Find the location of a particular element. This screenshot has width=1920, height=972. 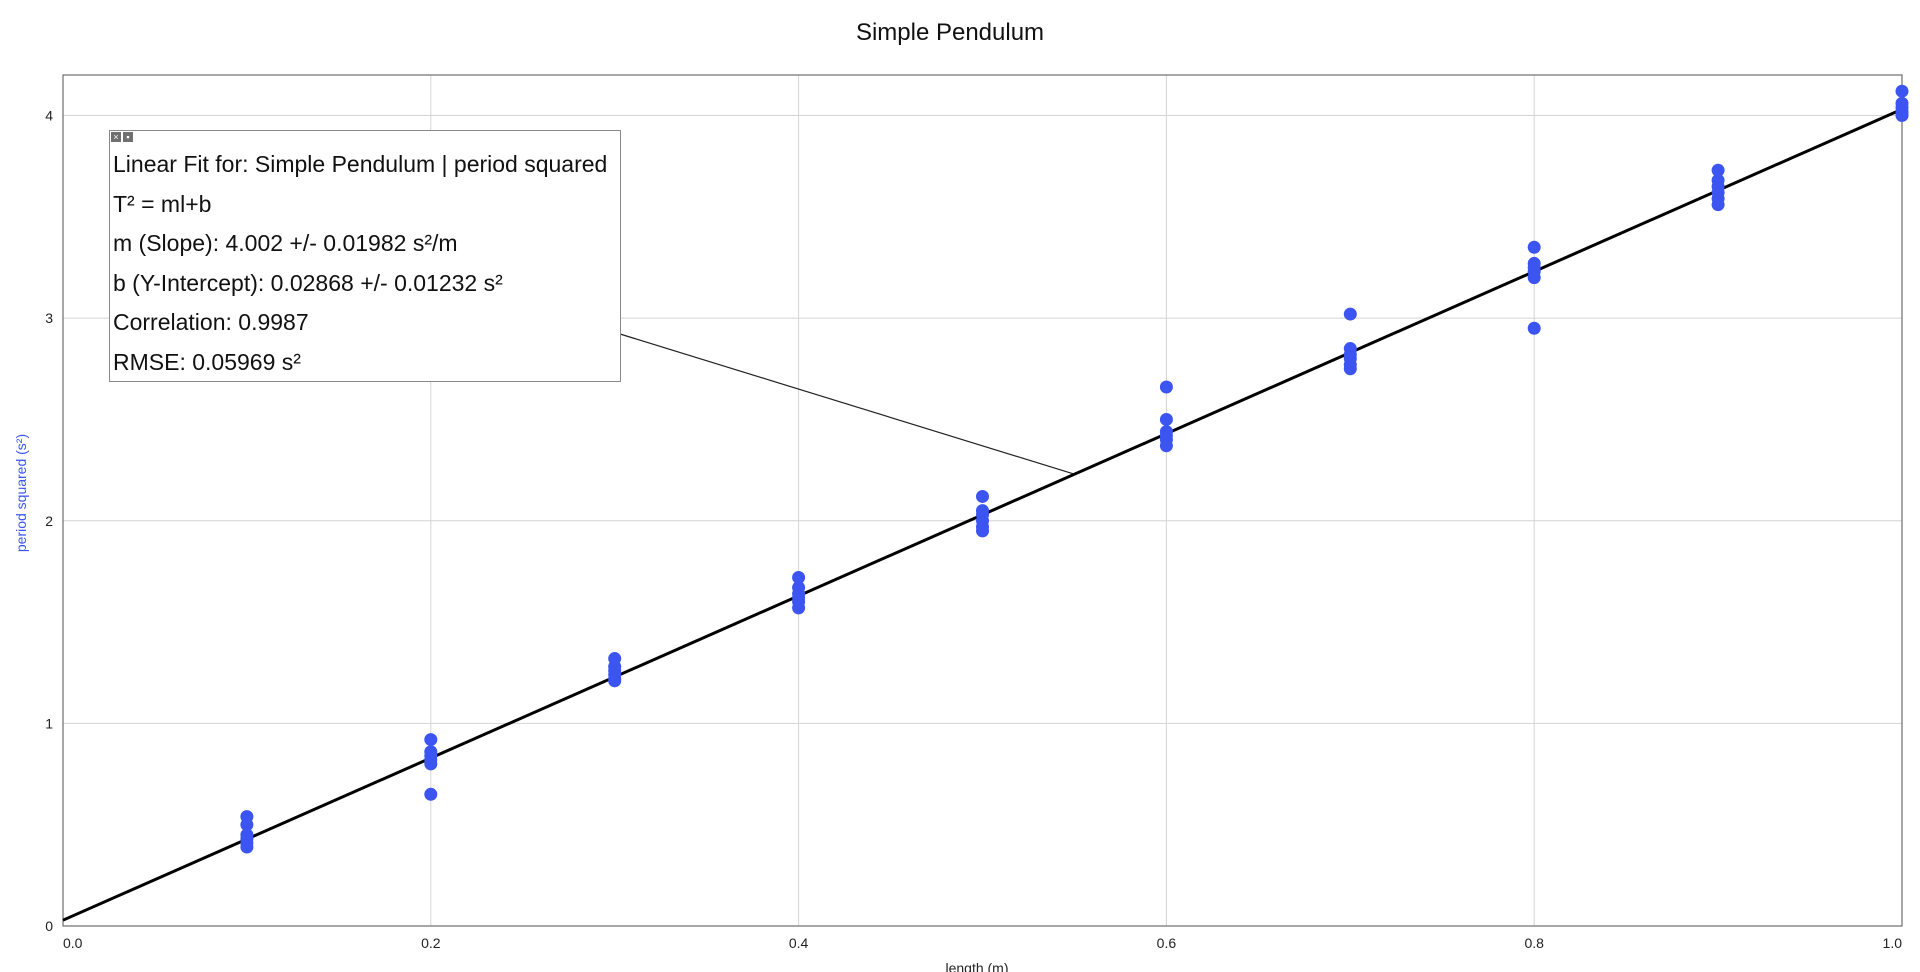

y-tick-label: 0 is located at coordinates (49, 926).